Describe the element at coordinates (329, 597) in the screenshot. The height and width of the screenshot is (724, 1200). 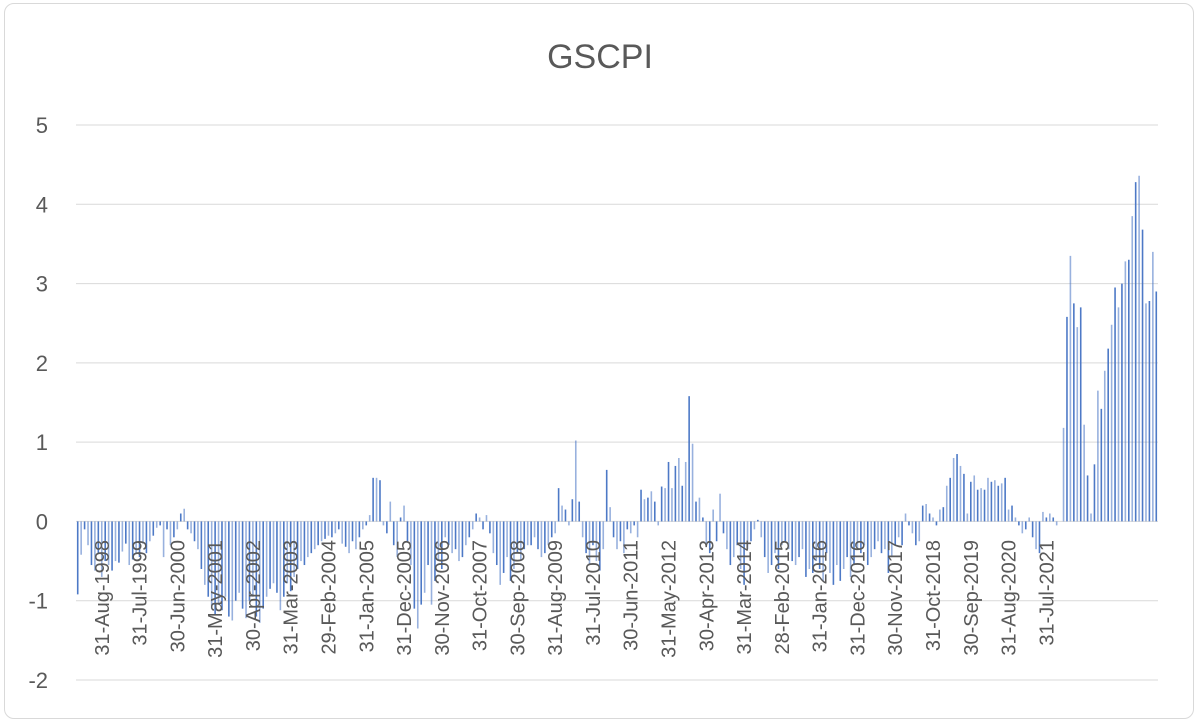
I see `x-tick-label: 29-Feb-2004` at that location.